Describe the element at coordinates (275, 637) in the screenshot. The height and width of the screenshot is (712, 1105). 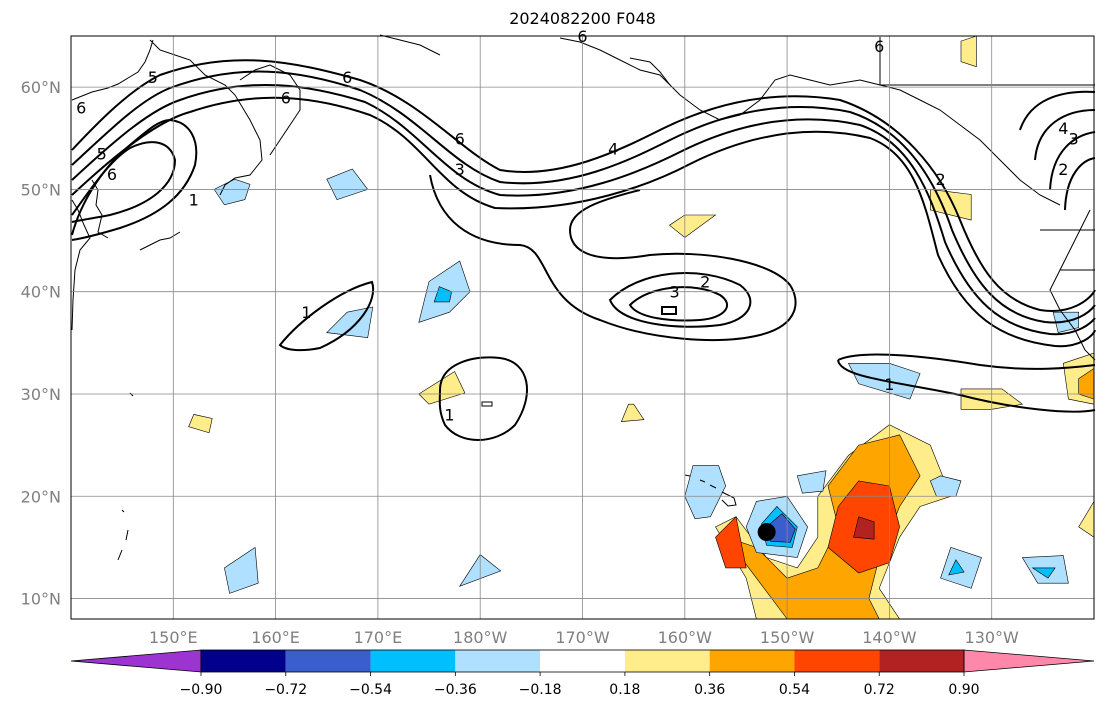
I see `lon-tick-label: 160°E` at that location.